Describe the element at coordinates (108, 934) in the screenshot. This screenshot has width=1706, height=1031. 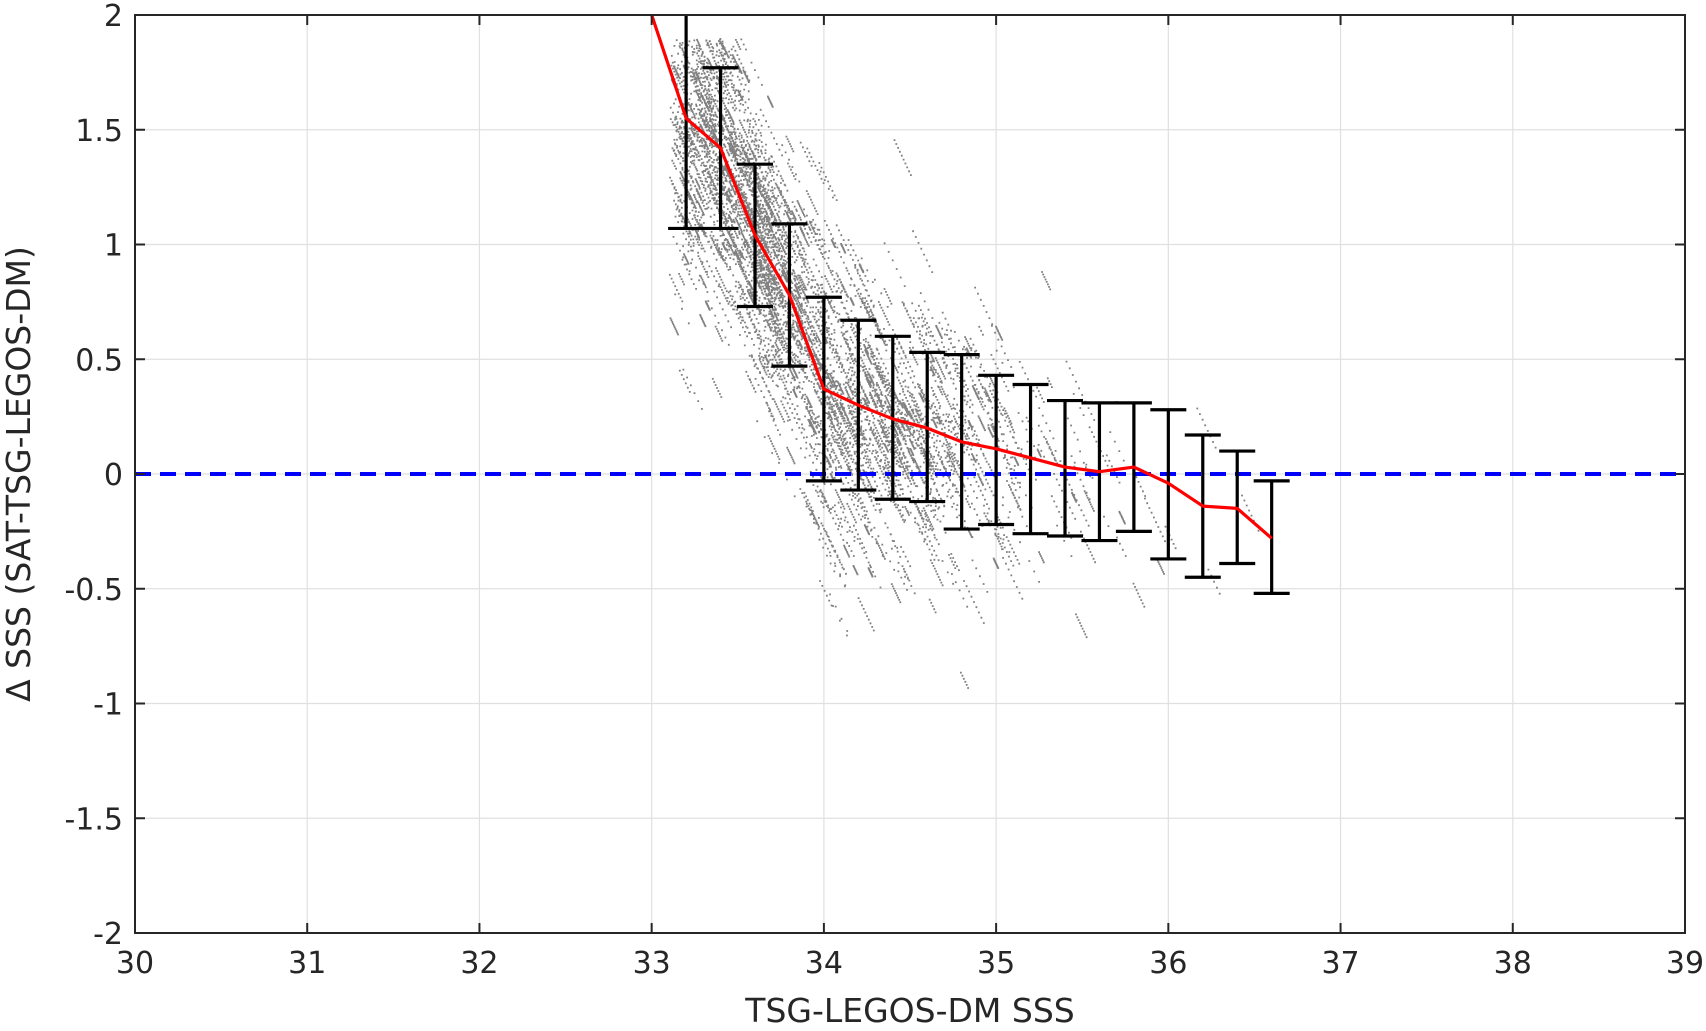
I see `y-tick-label: -2` at that location.